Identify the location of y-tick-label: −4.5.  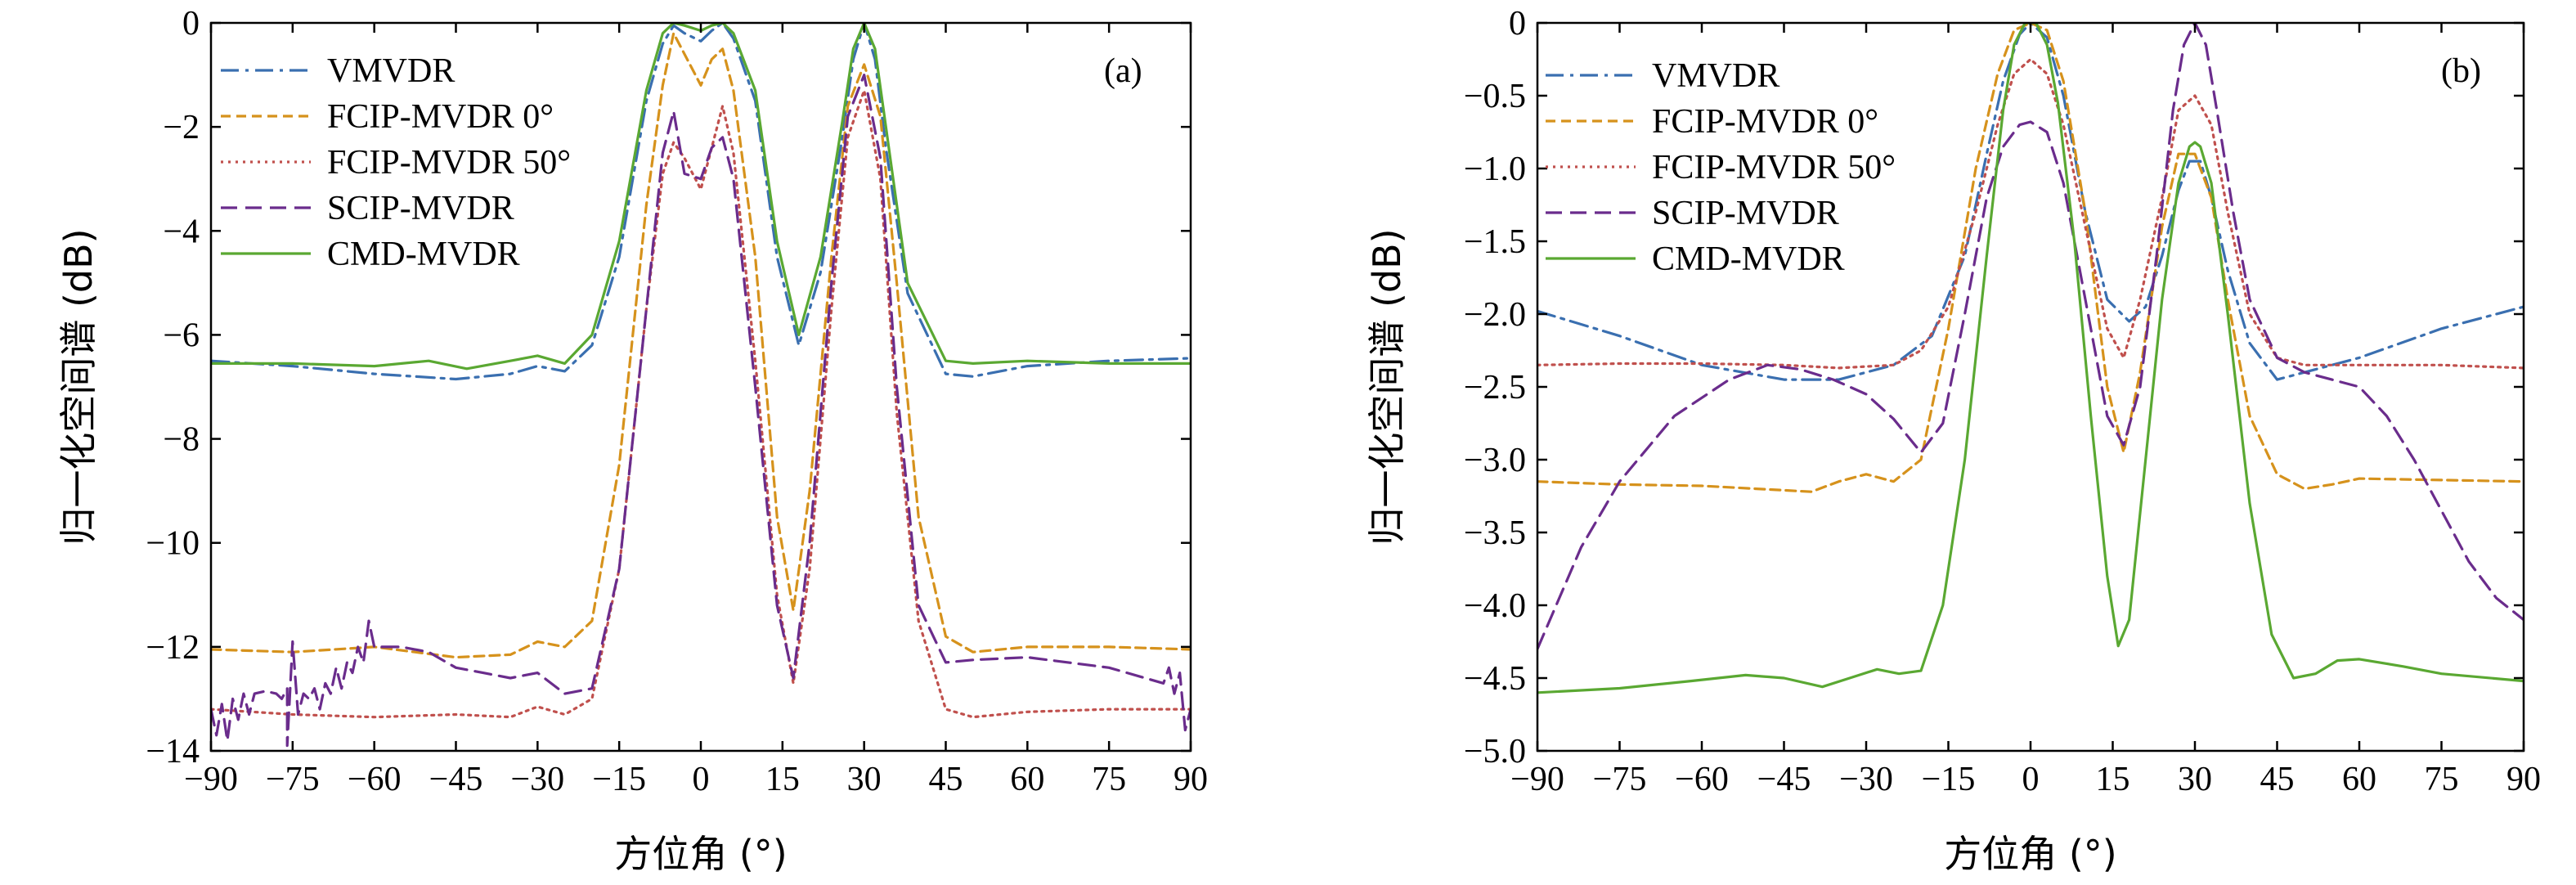
(1495, 679).